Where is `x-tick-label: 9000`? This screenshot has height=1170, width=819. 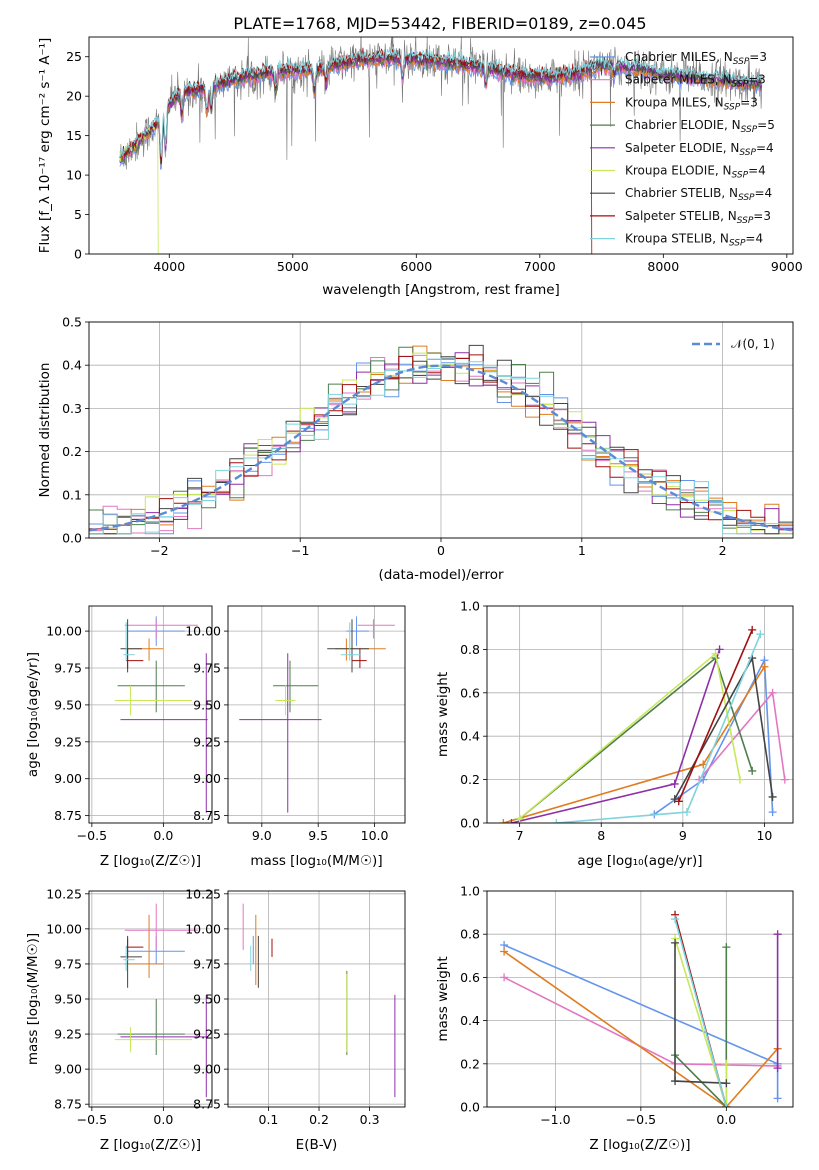
x-tick-label: 9000 is located at coordinates (787, 266).